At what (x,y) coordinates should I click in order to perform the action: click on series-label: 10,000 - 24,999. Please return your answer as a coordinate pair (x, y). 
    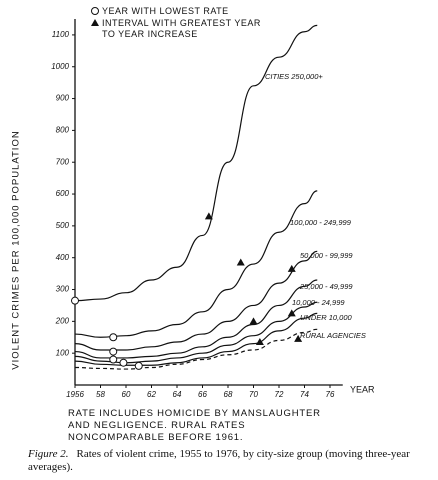
    Looking at the image, I should click on (318, 302).